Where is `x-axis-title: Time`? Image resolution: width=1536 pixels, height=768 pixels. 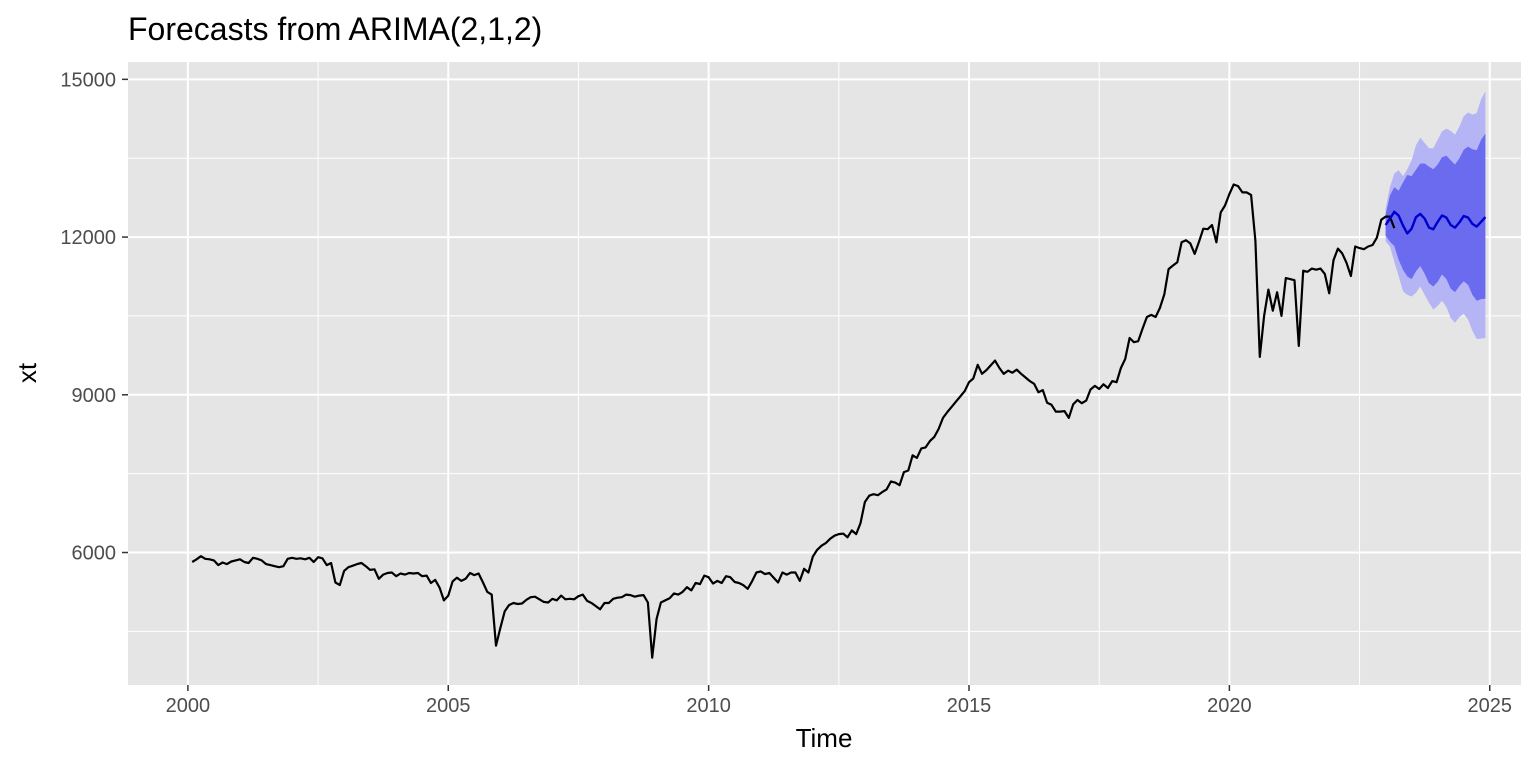
x-axis-title: Time is located at coordinates (824, 738).